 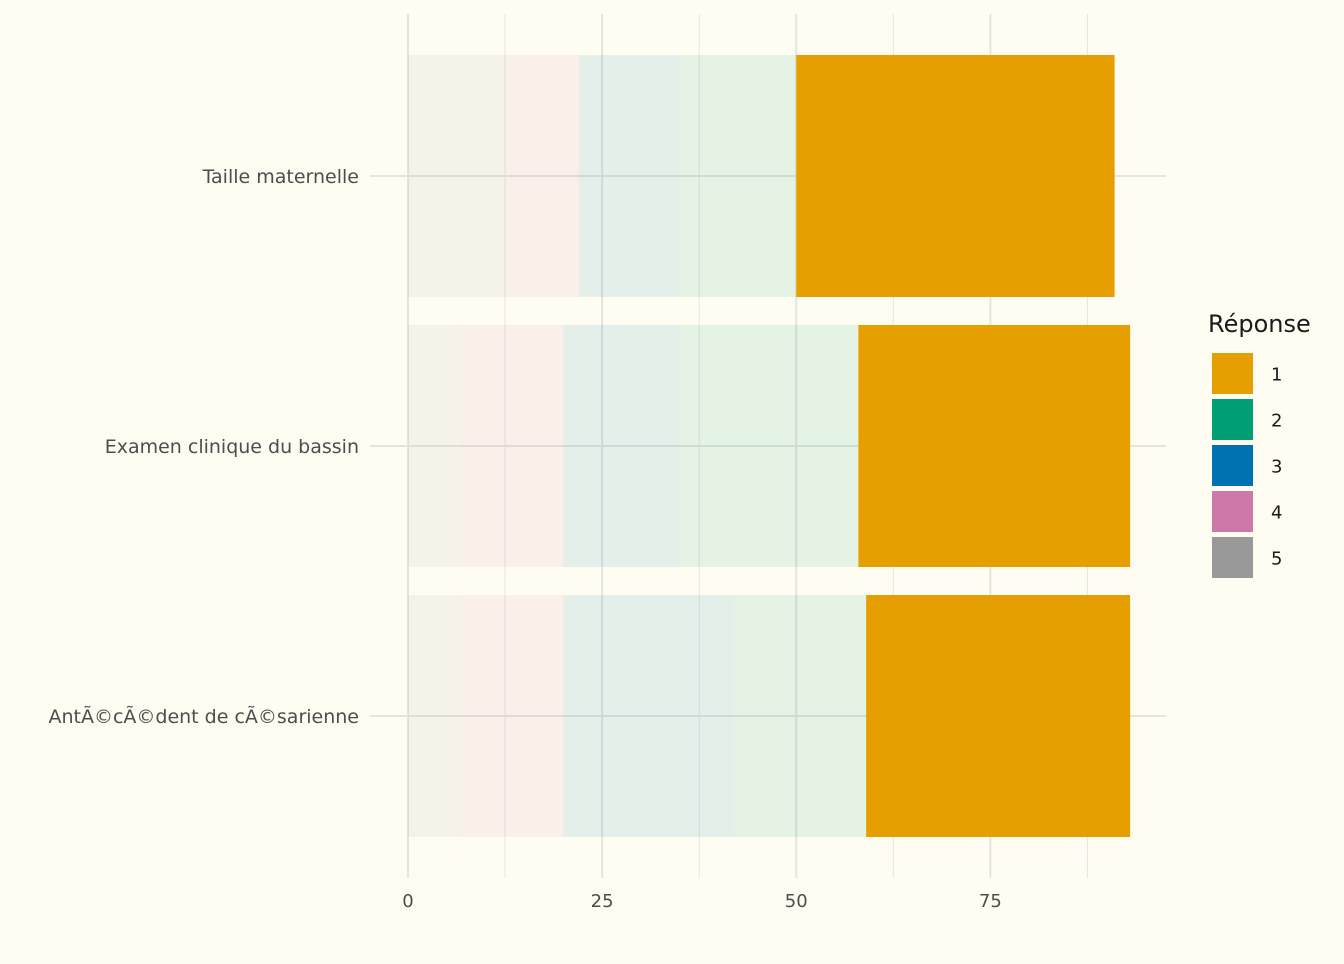 What do you see at coordinates (1259, 324) in the screenshot?
I see `legend-title: Réponse` at bounding box center [1259, 324].